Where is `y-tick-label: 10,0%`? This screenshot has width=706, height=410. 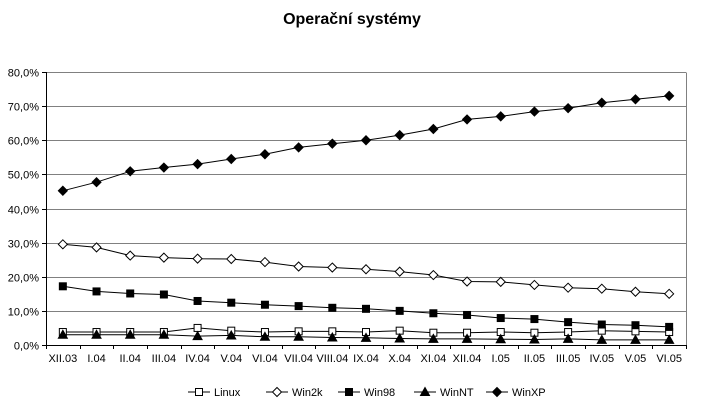
y-tick-label: 10,0% is located at coordinates (23, 313).